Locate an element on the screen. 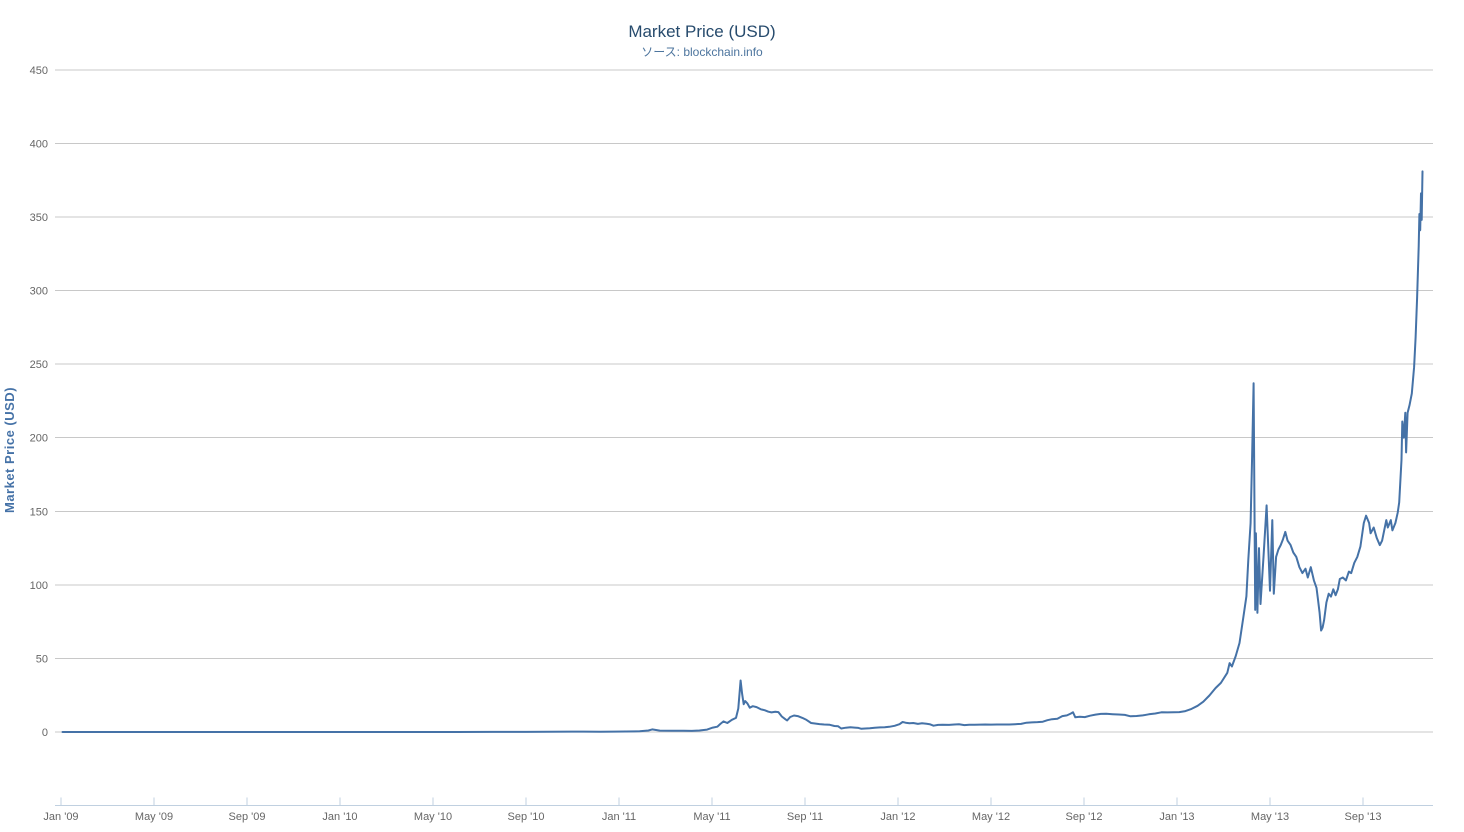  y-tick-label: 50 is located at coordinates (42, 659).